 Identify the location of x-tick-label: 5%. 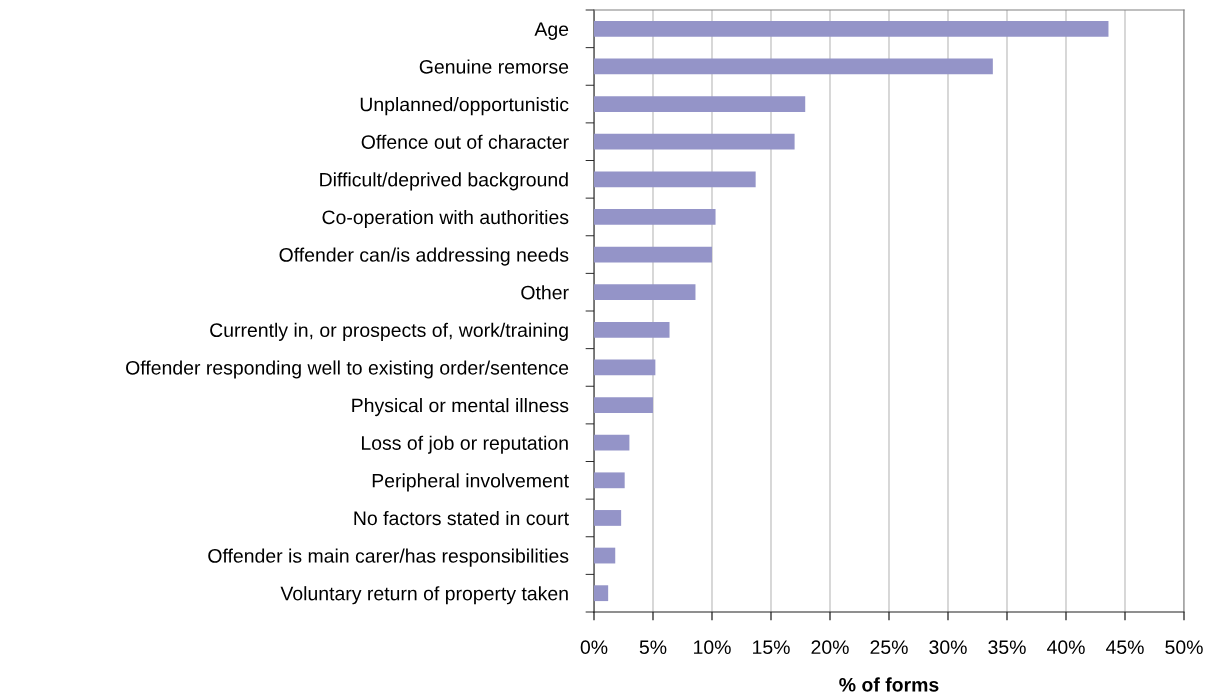
(653, 647).